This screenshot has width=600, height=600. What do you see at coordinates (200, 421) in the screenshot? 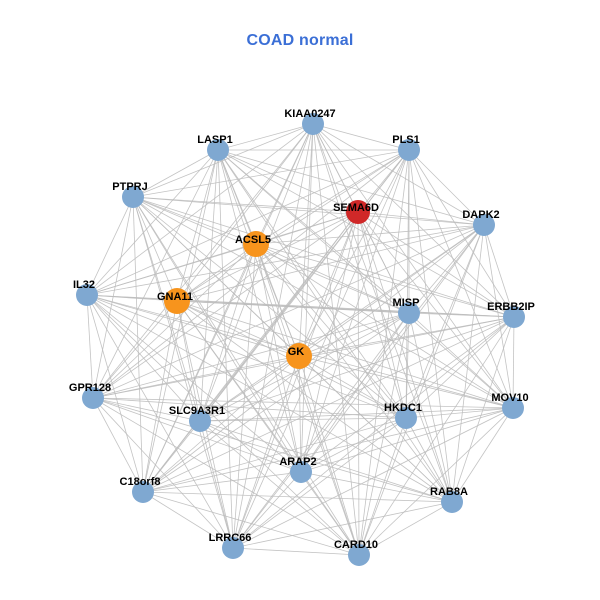
I see `network-node-SLC9A3R1` at bounding box center [200, 421].